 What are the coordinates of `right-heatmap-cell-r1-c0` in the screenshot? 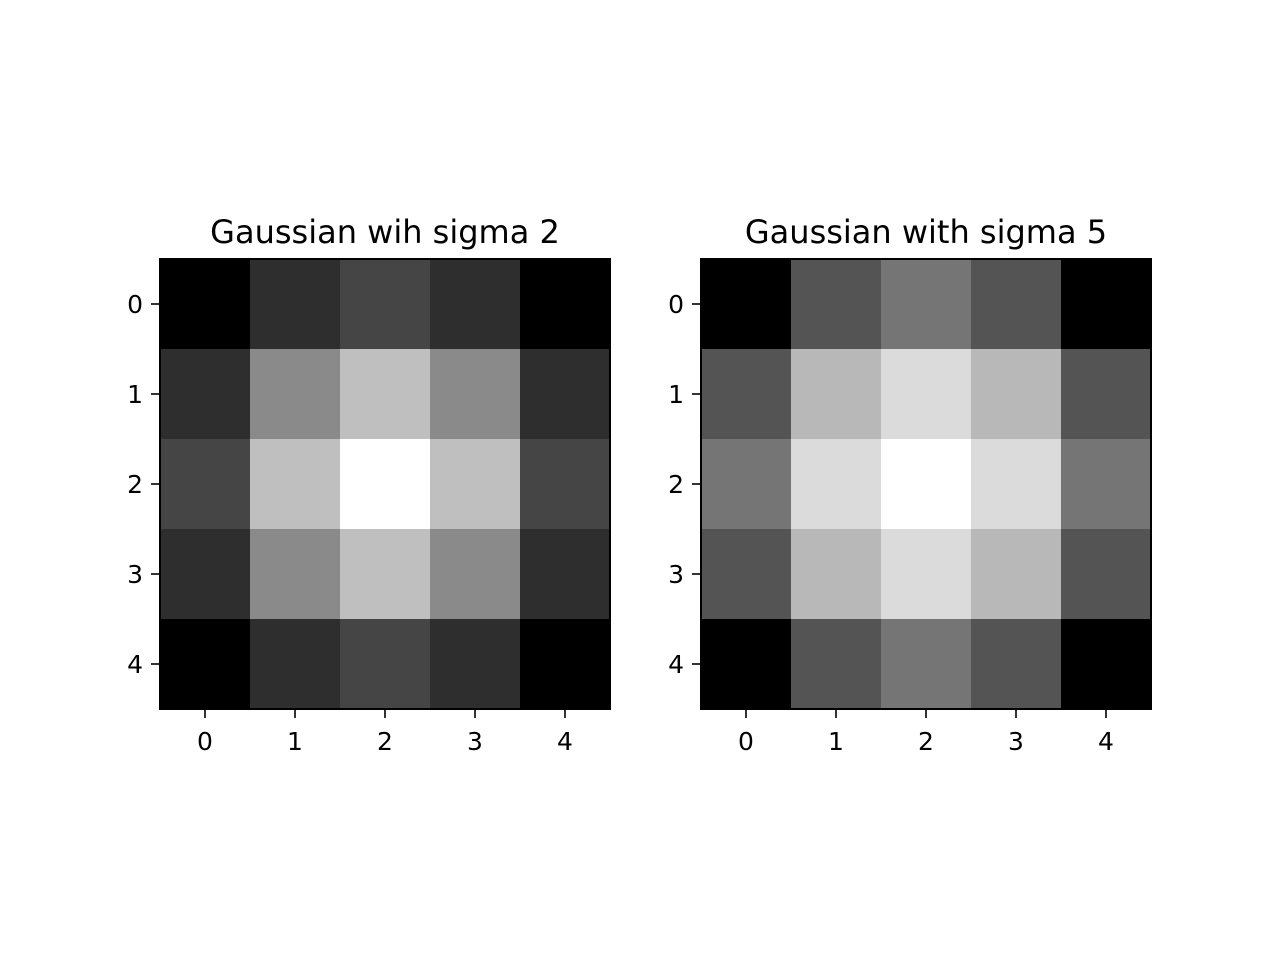 It's located at (746, 394).